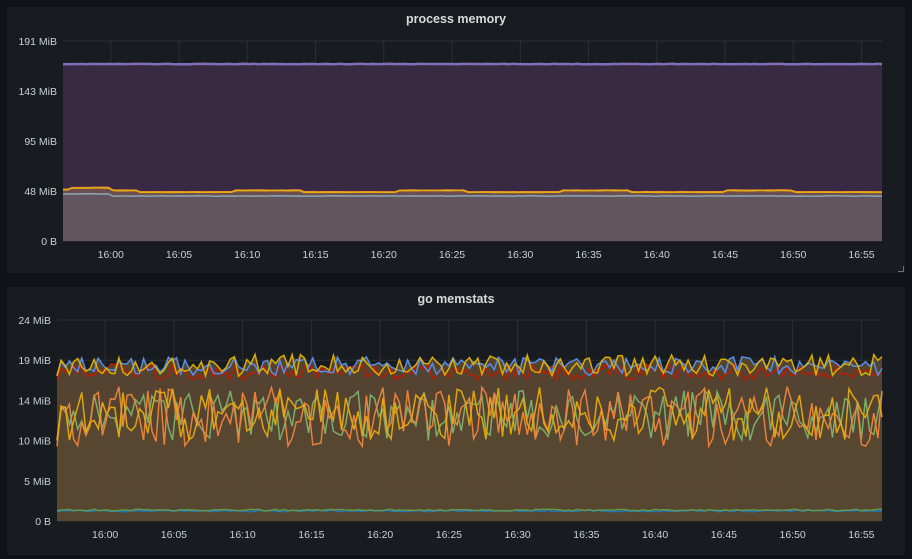  What do you see at coordinates (456, 299) in the screenshot?
I see `panel-title-go-memstats: go memstats` at bounding box center [456, 299].